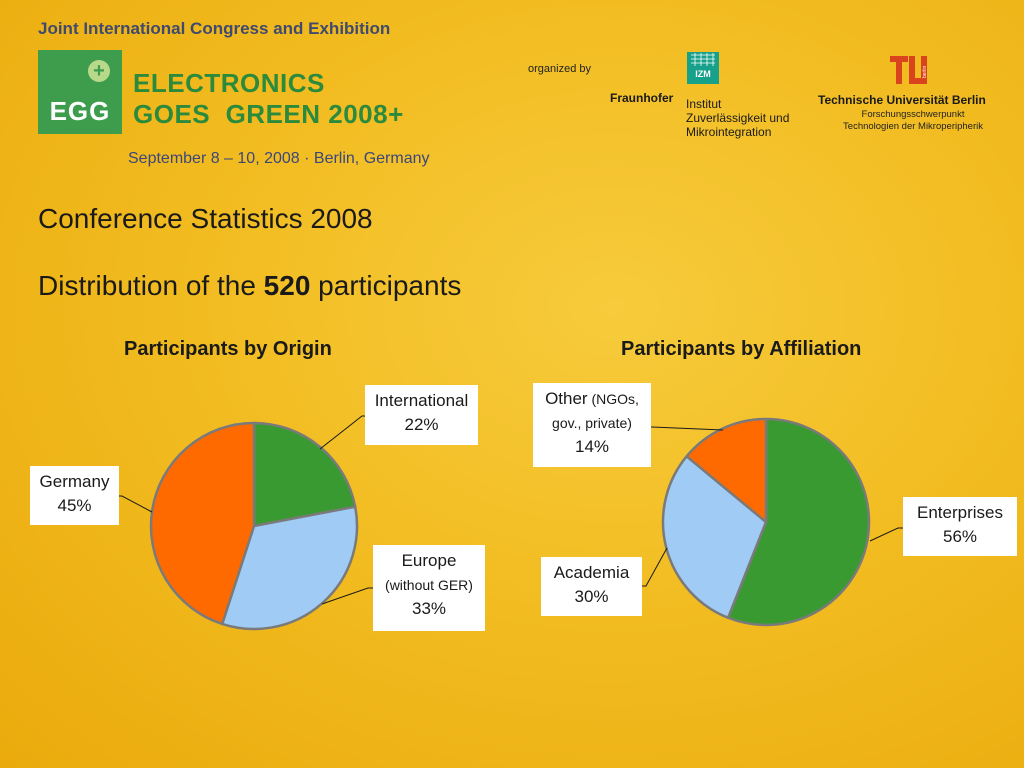 The image size is (1024, 768). What do you see at coordinates (289, 568) in the screenshot?
I see `origin-slice-europe` at bounding box center [289, 568].